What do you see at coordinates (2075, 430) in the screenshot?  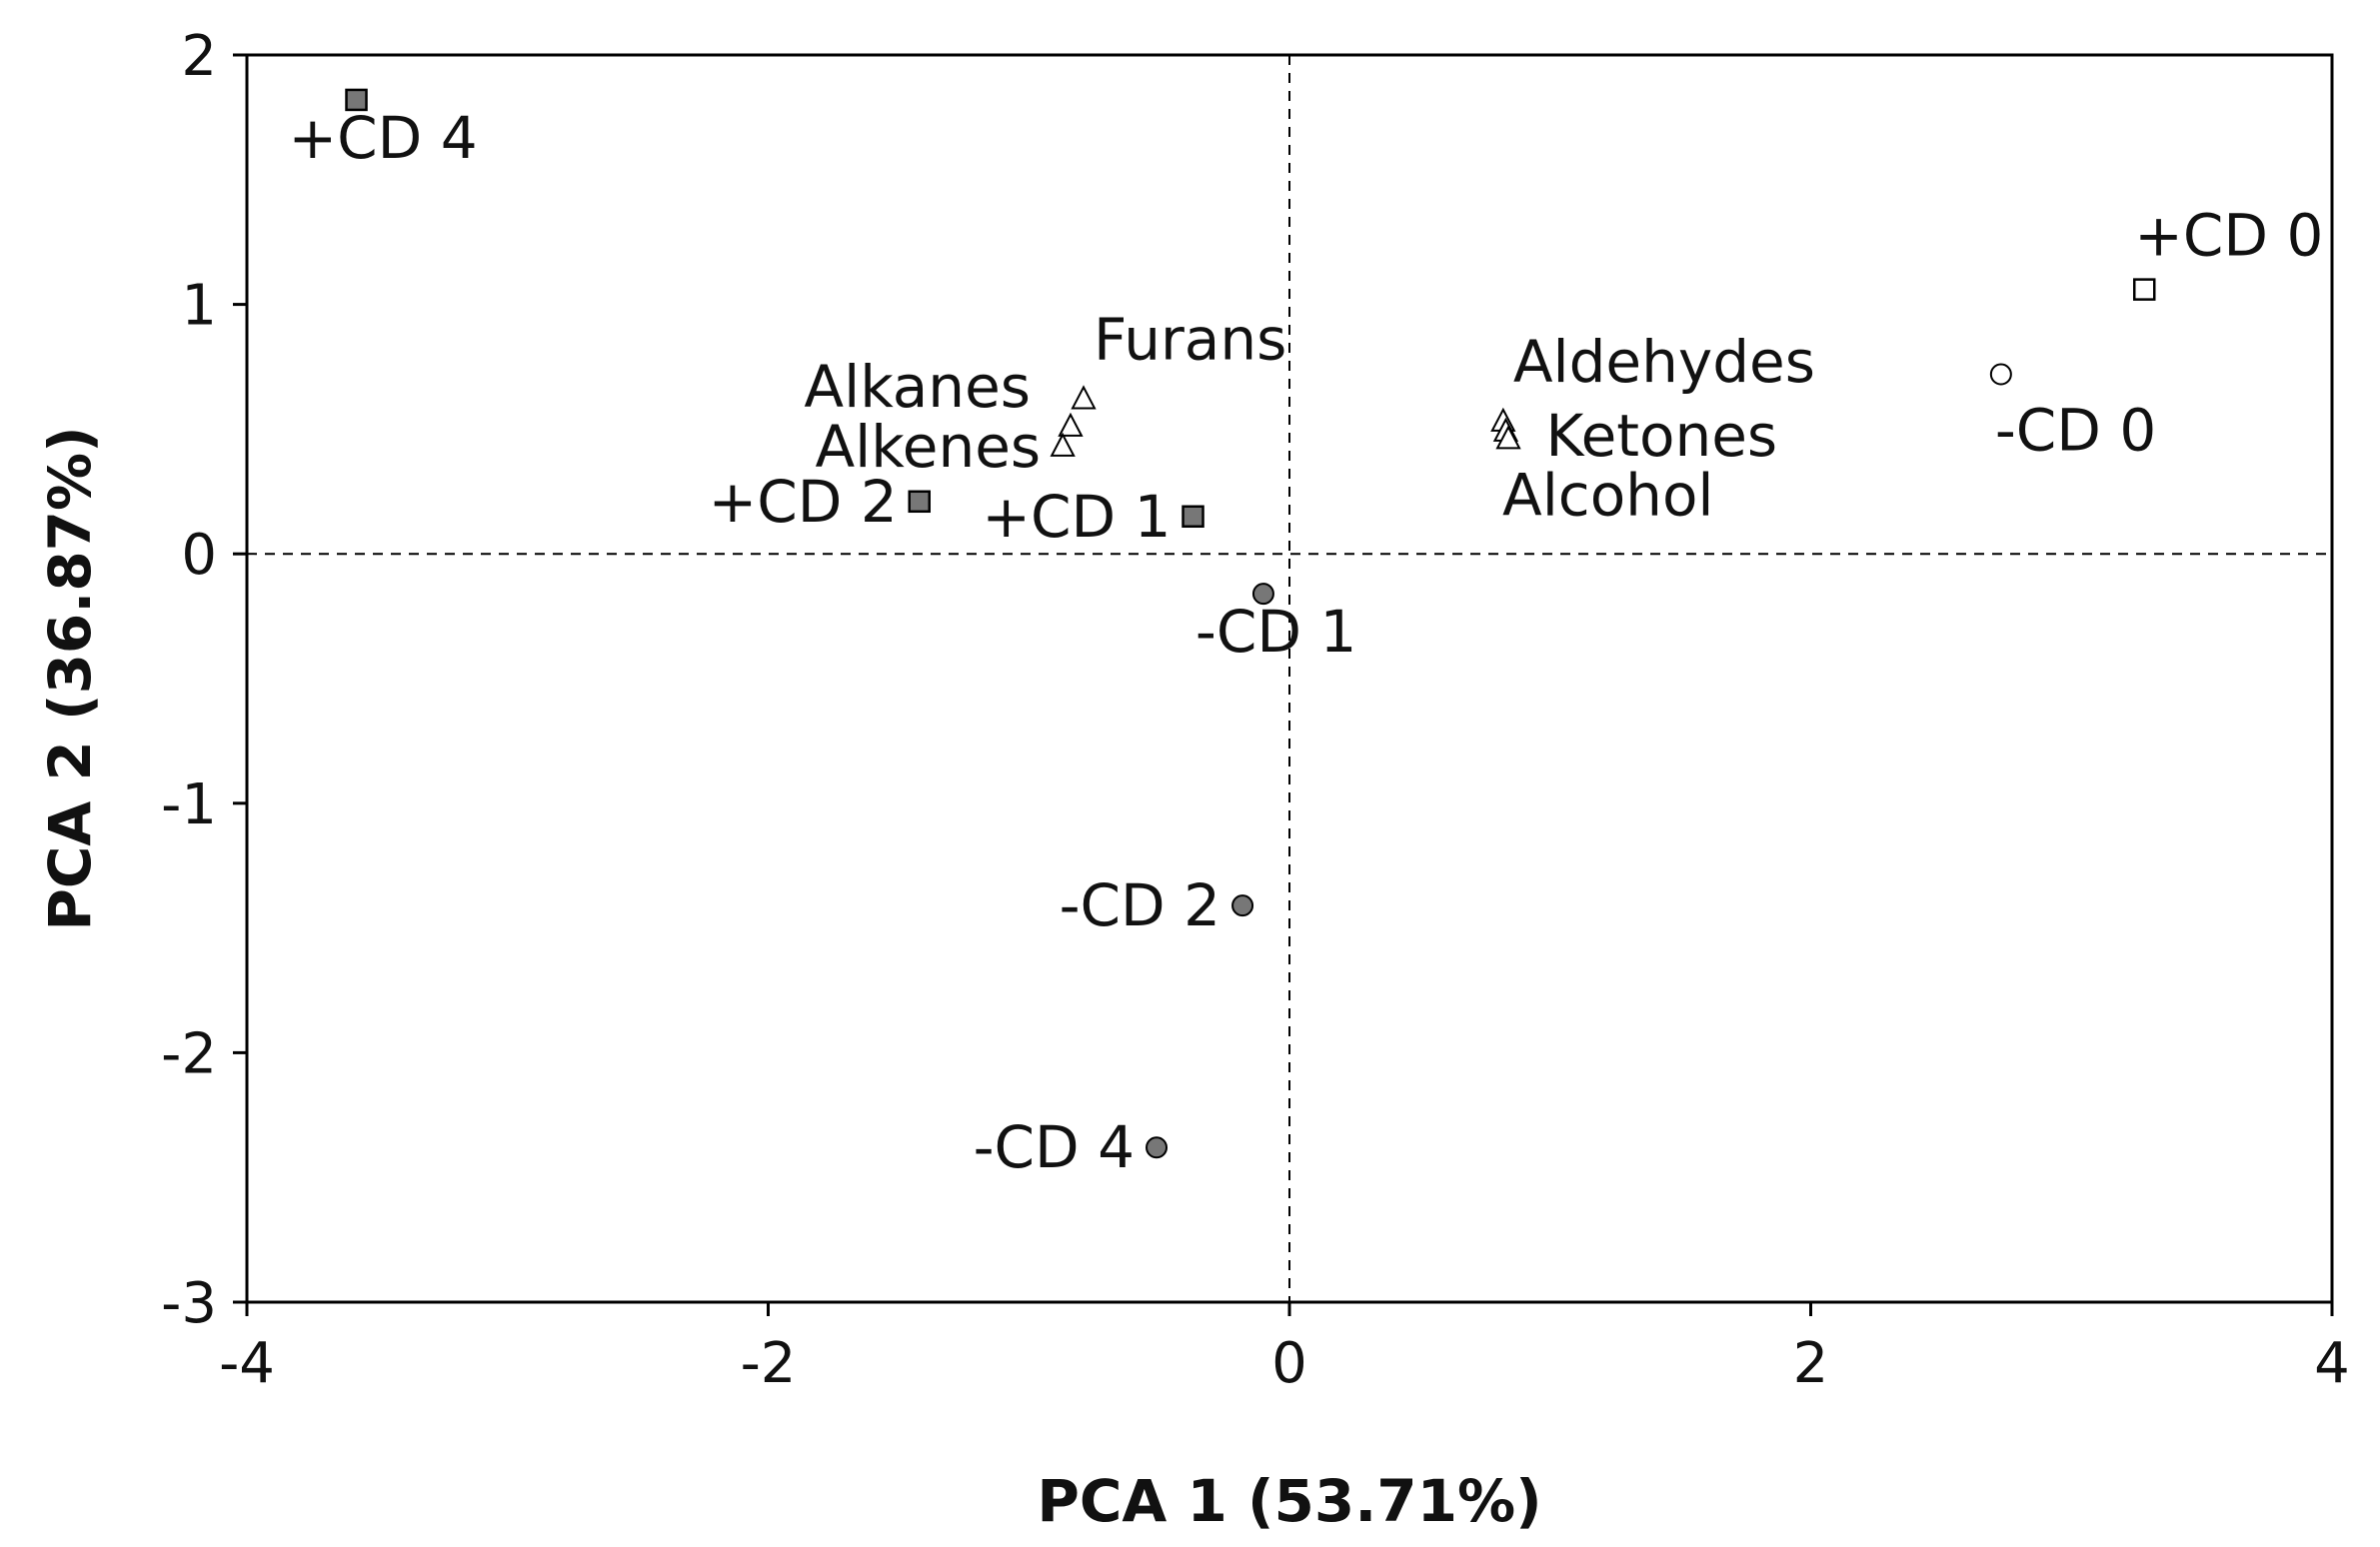 I see `point-cd-0-label: -CD 0` at bounding box center [2075, 430].